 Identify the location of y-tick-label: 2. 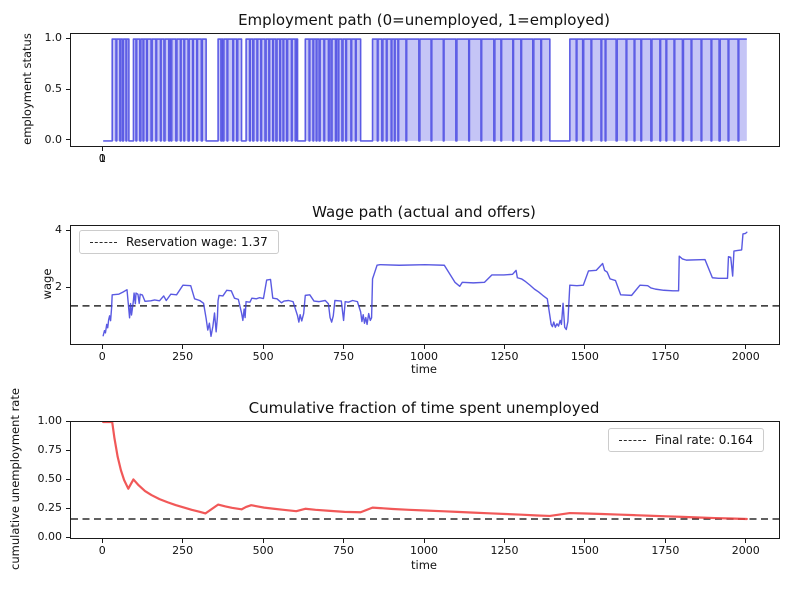
(58, 286).